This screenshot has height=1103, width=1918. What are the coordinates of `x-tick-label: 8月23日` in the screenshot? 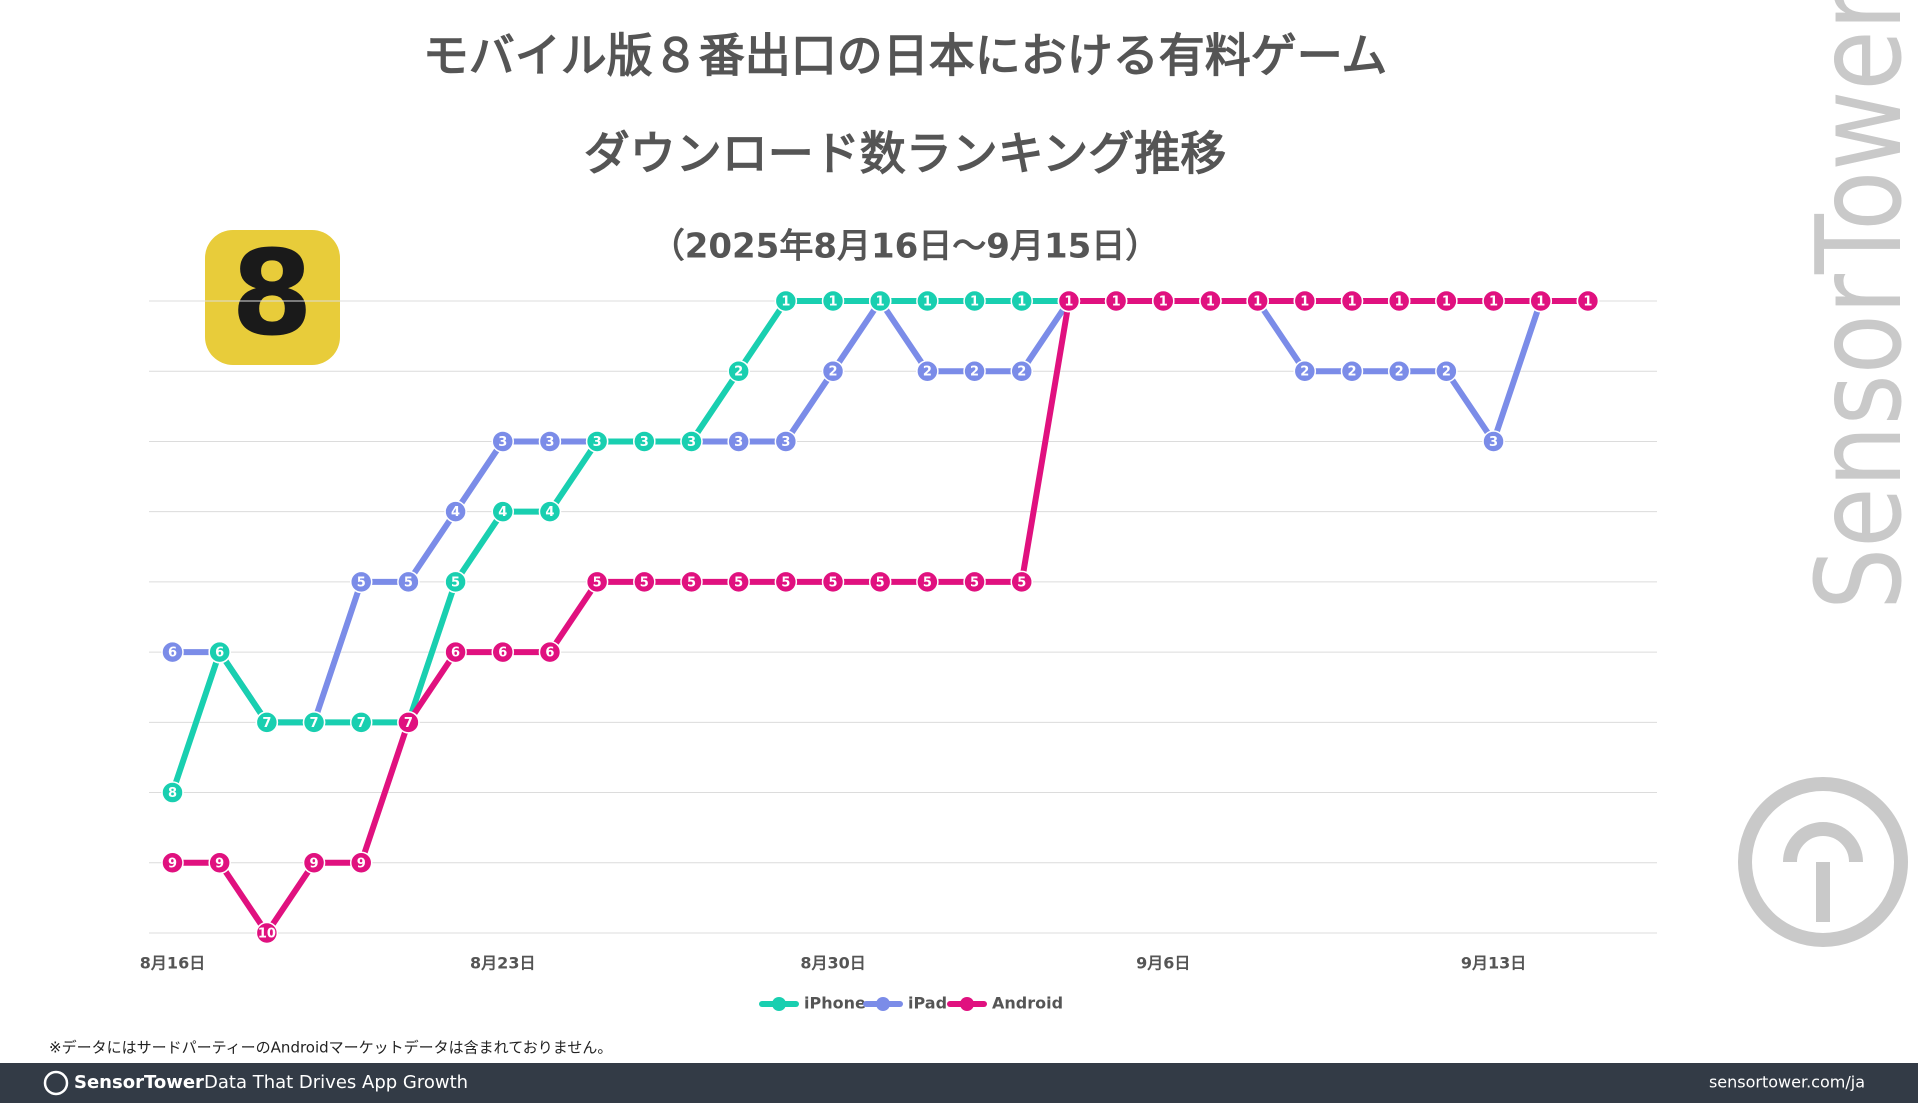 It's located at (502, 963).